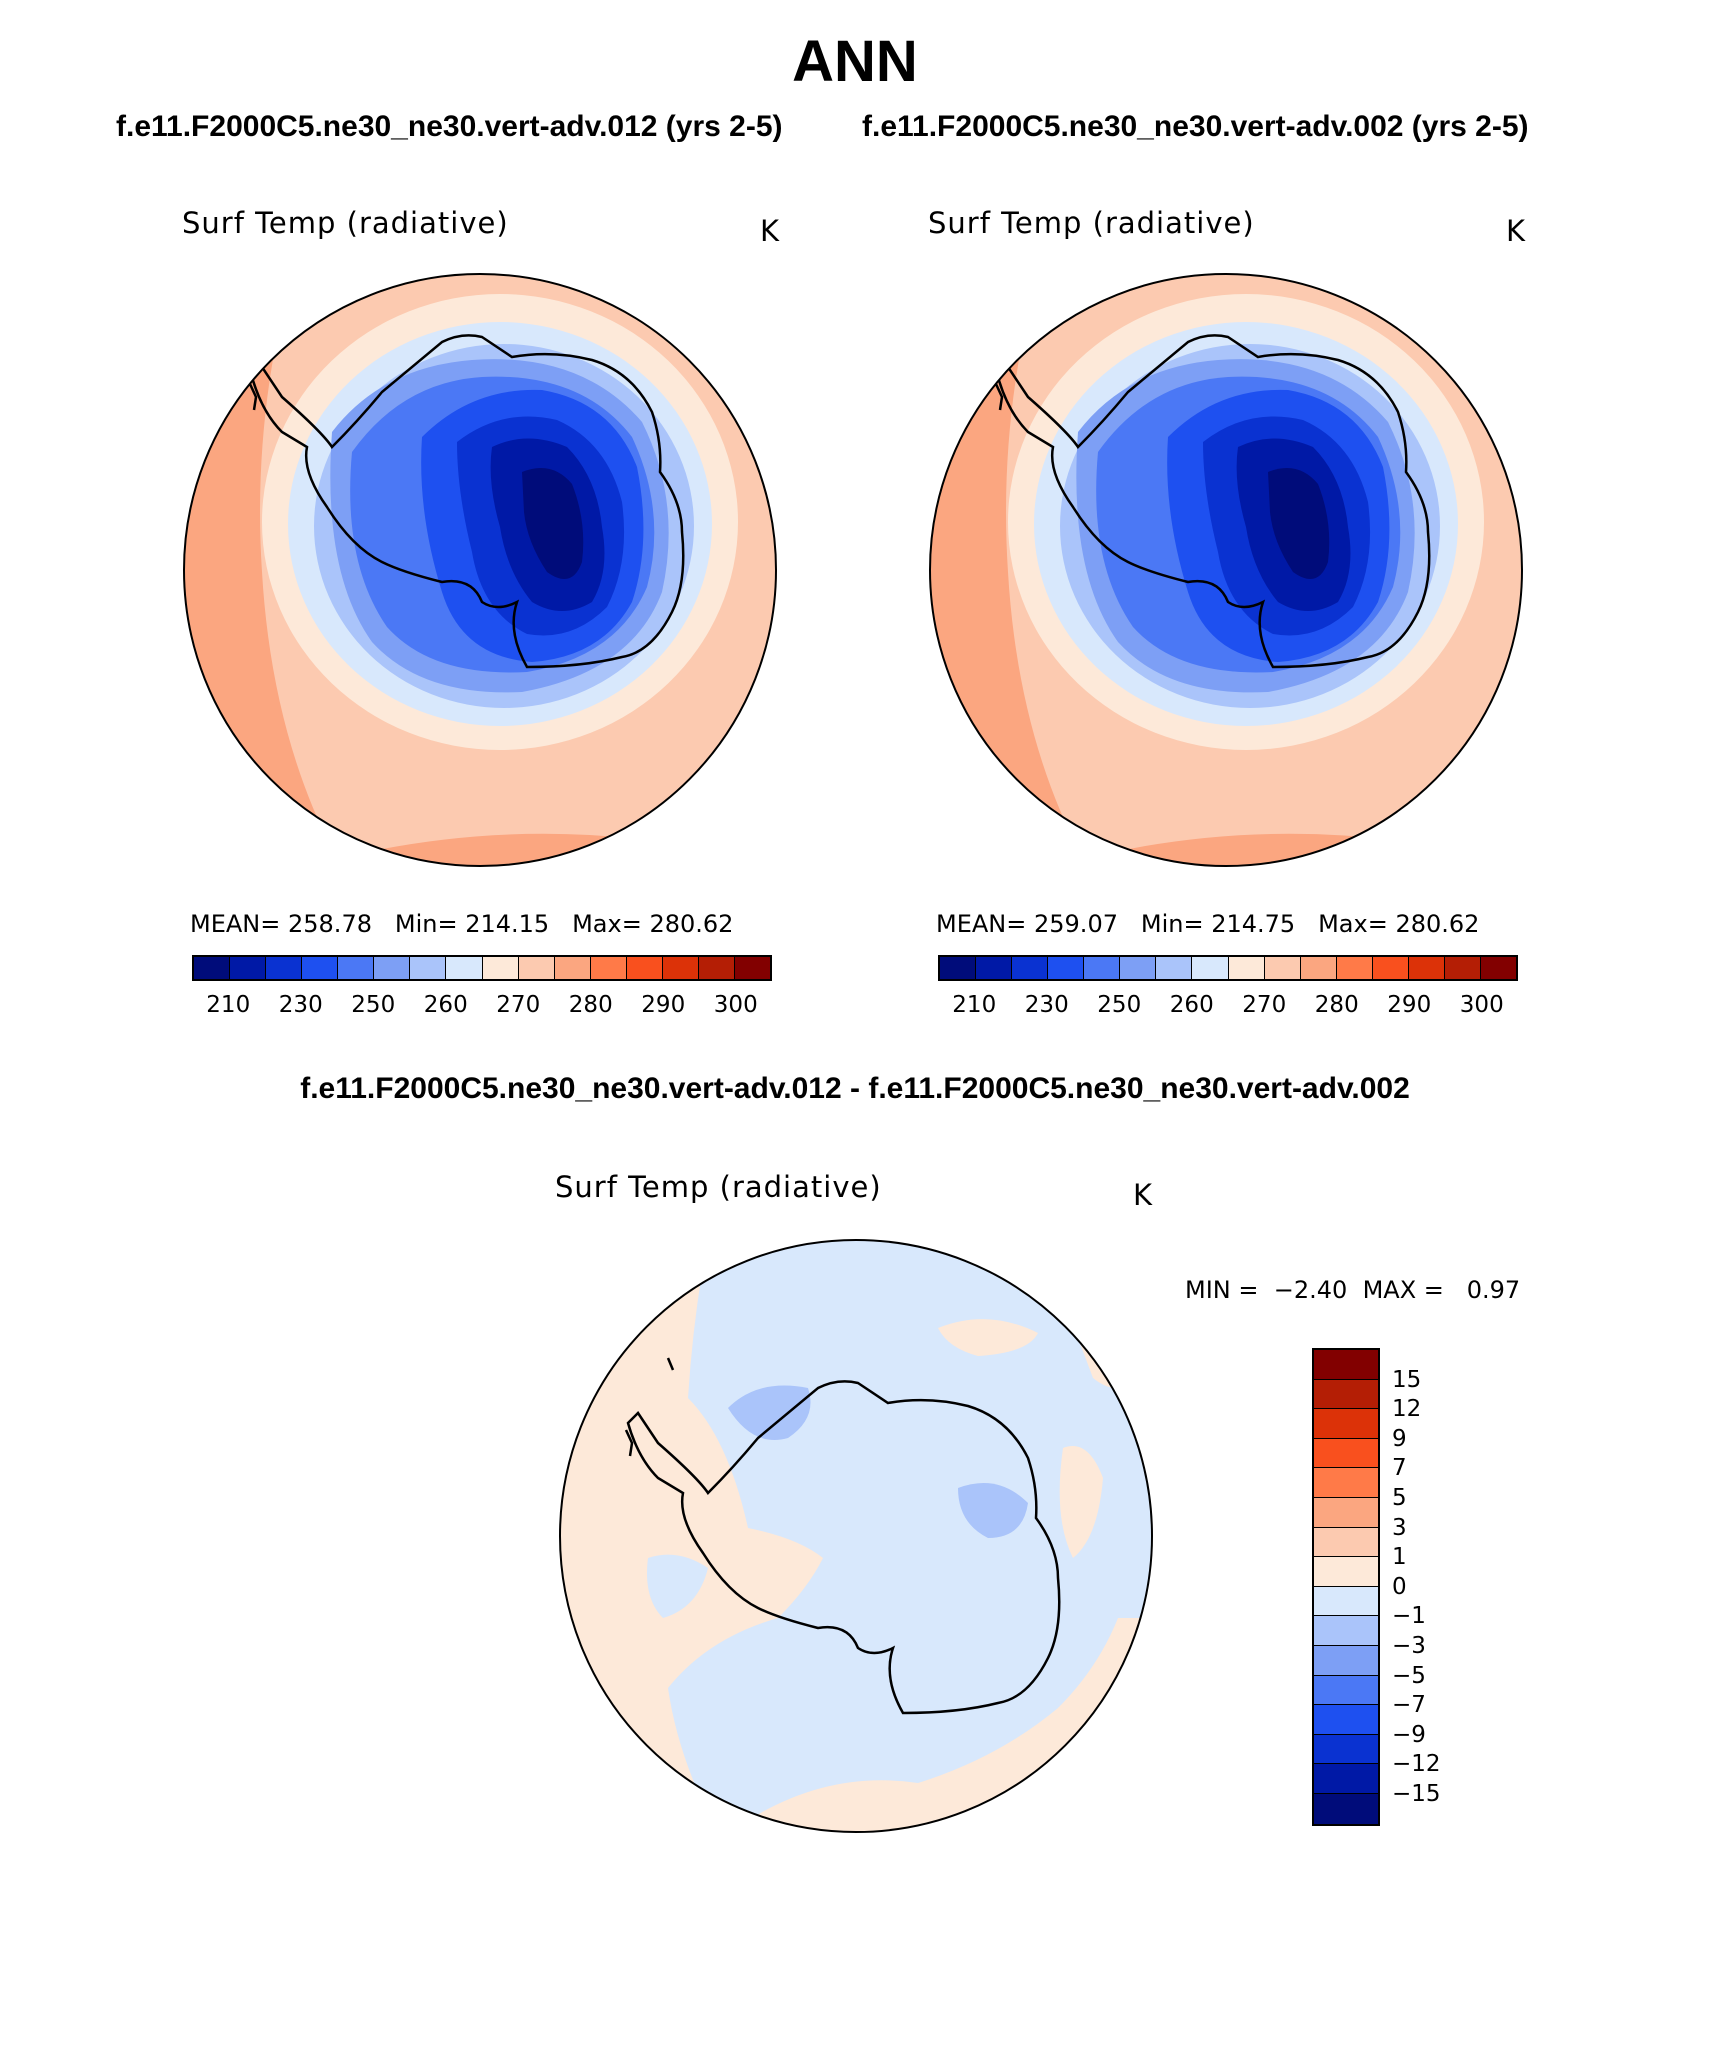 This screenshot has height=2061, width=1710. Describe the element at coordinates (1076, 924) in the screenshot. I see `mean-value: 259.07` at that location.